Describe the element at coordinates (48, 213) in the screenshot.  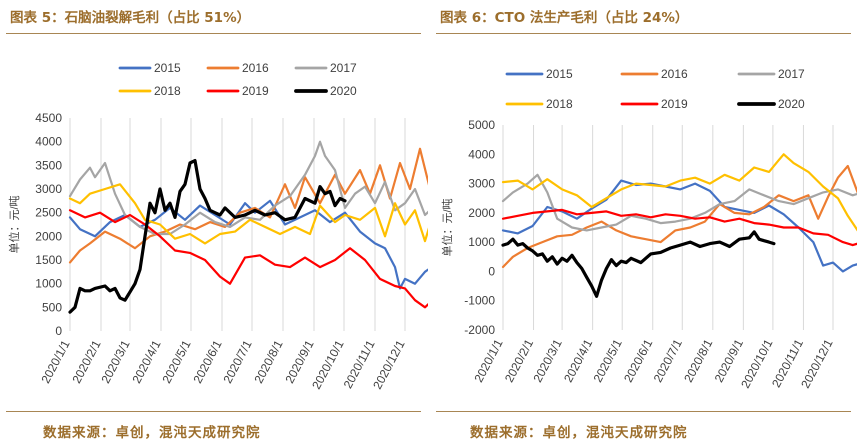
I see `y-tick-label: 2500` at that location.